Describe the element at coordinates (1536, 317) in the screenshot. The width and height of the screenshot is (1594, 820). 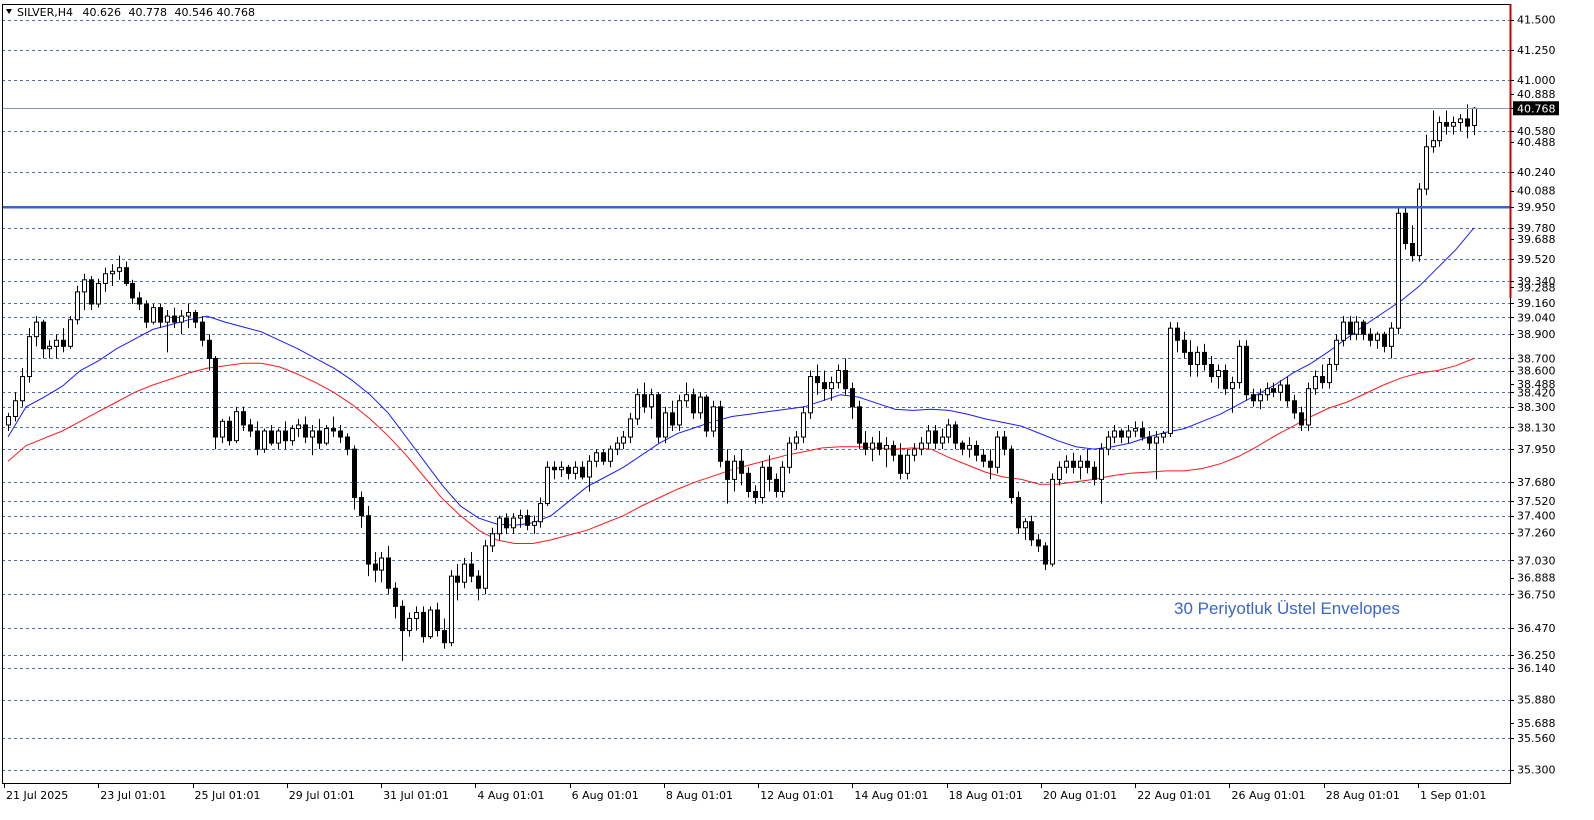
I see `price-label: 39.040` at that location.